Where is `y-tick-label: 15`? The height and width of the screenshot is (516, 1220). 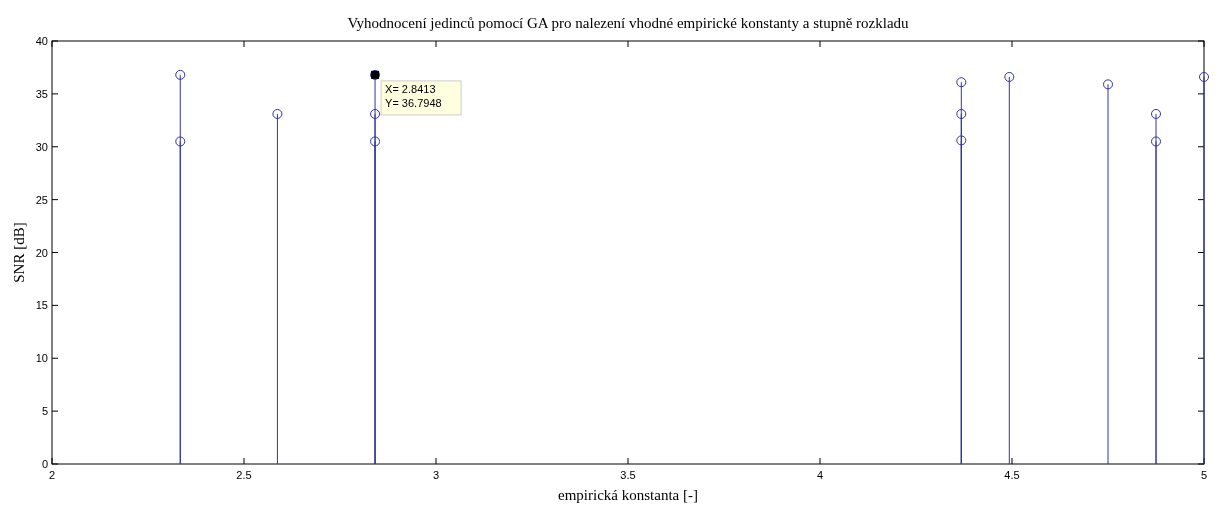 y-tick-label: 15 is located at coordinates (41, 305).